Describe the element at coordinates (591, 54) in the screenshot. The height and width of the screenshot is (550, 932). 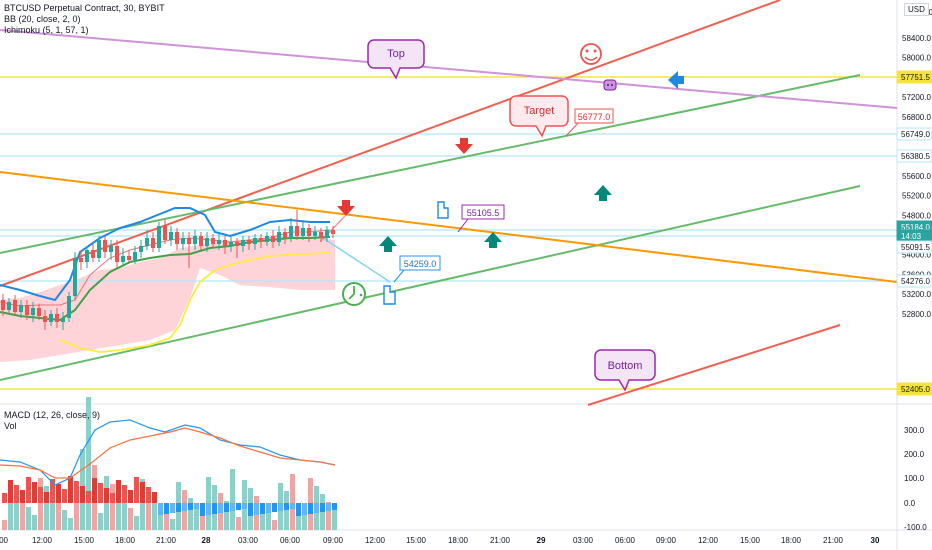
I see `smiley-icon` at that location.